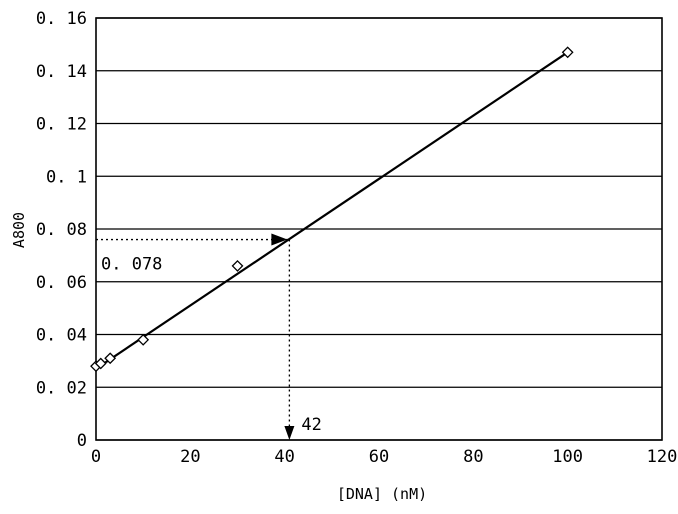 The width and height of the screenshot is (678, 514). Describe the element at coordinates (209, 337) in the screenshot. I see `annotation-group: 0. 078 42` at that location.